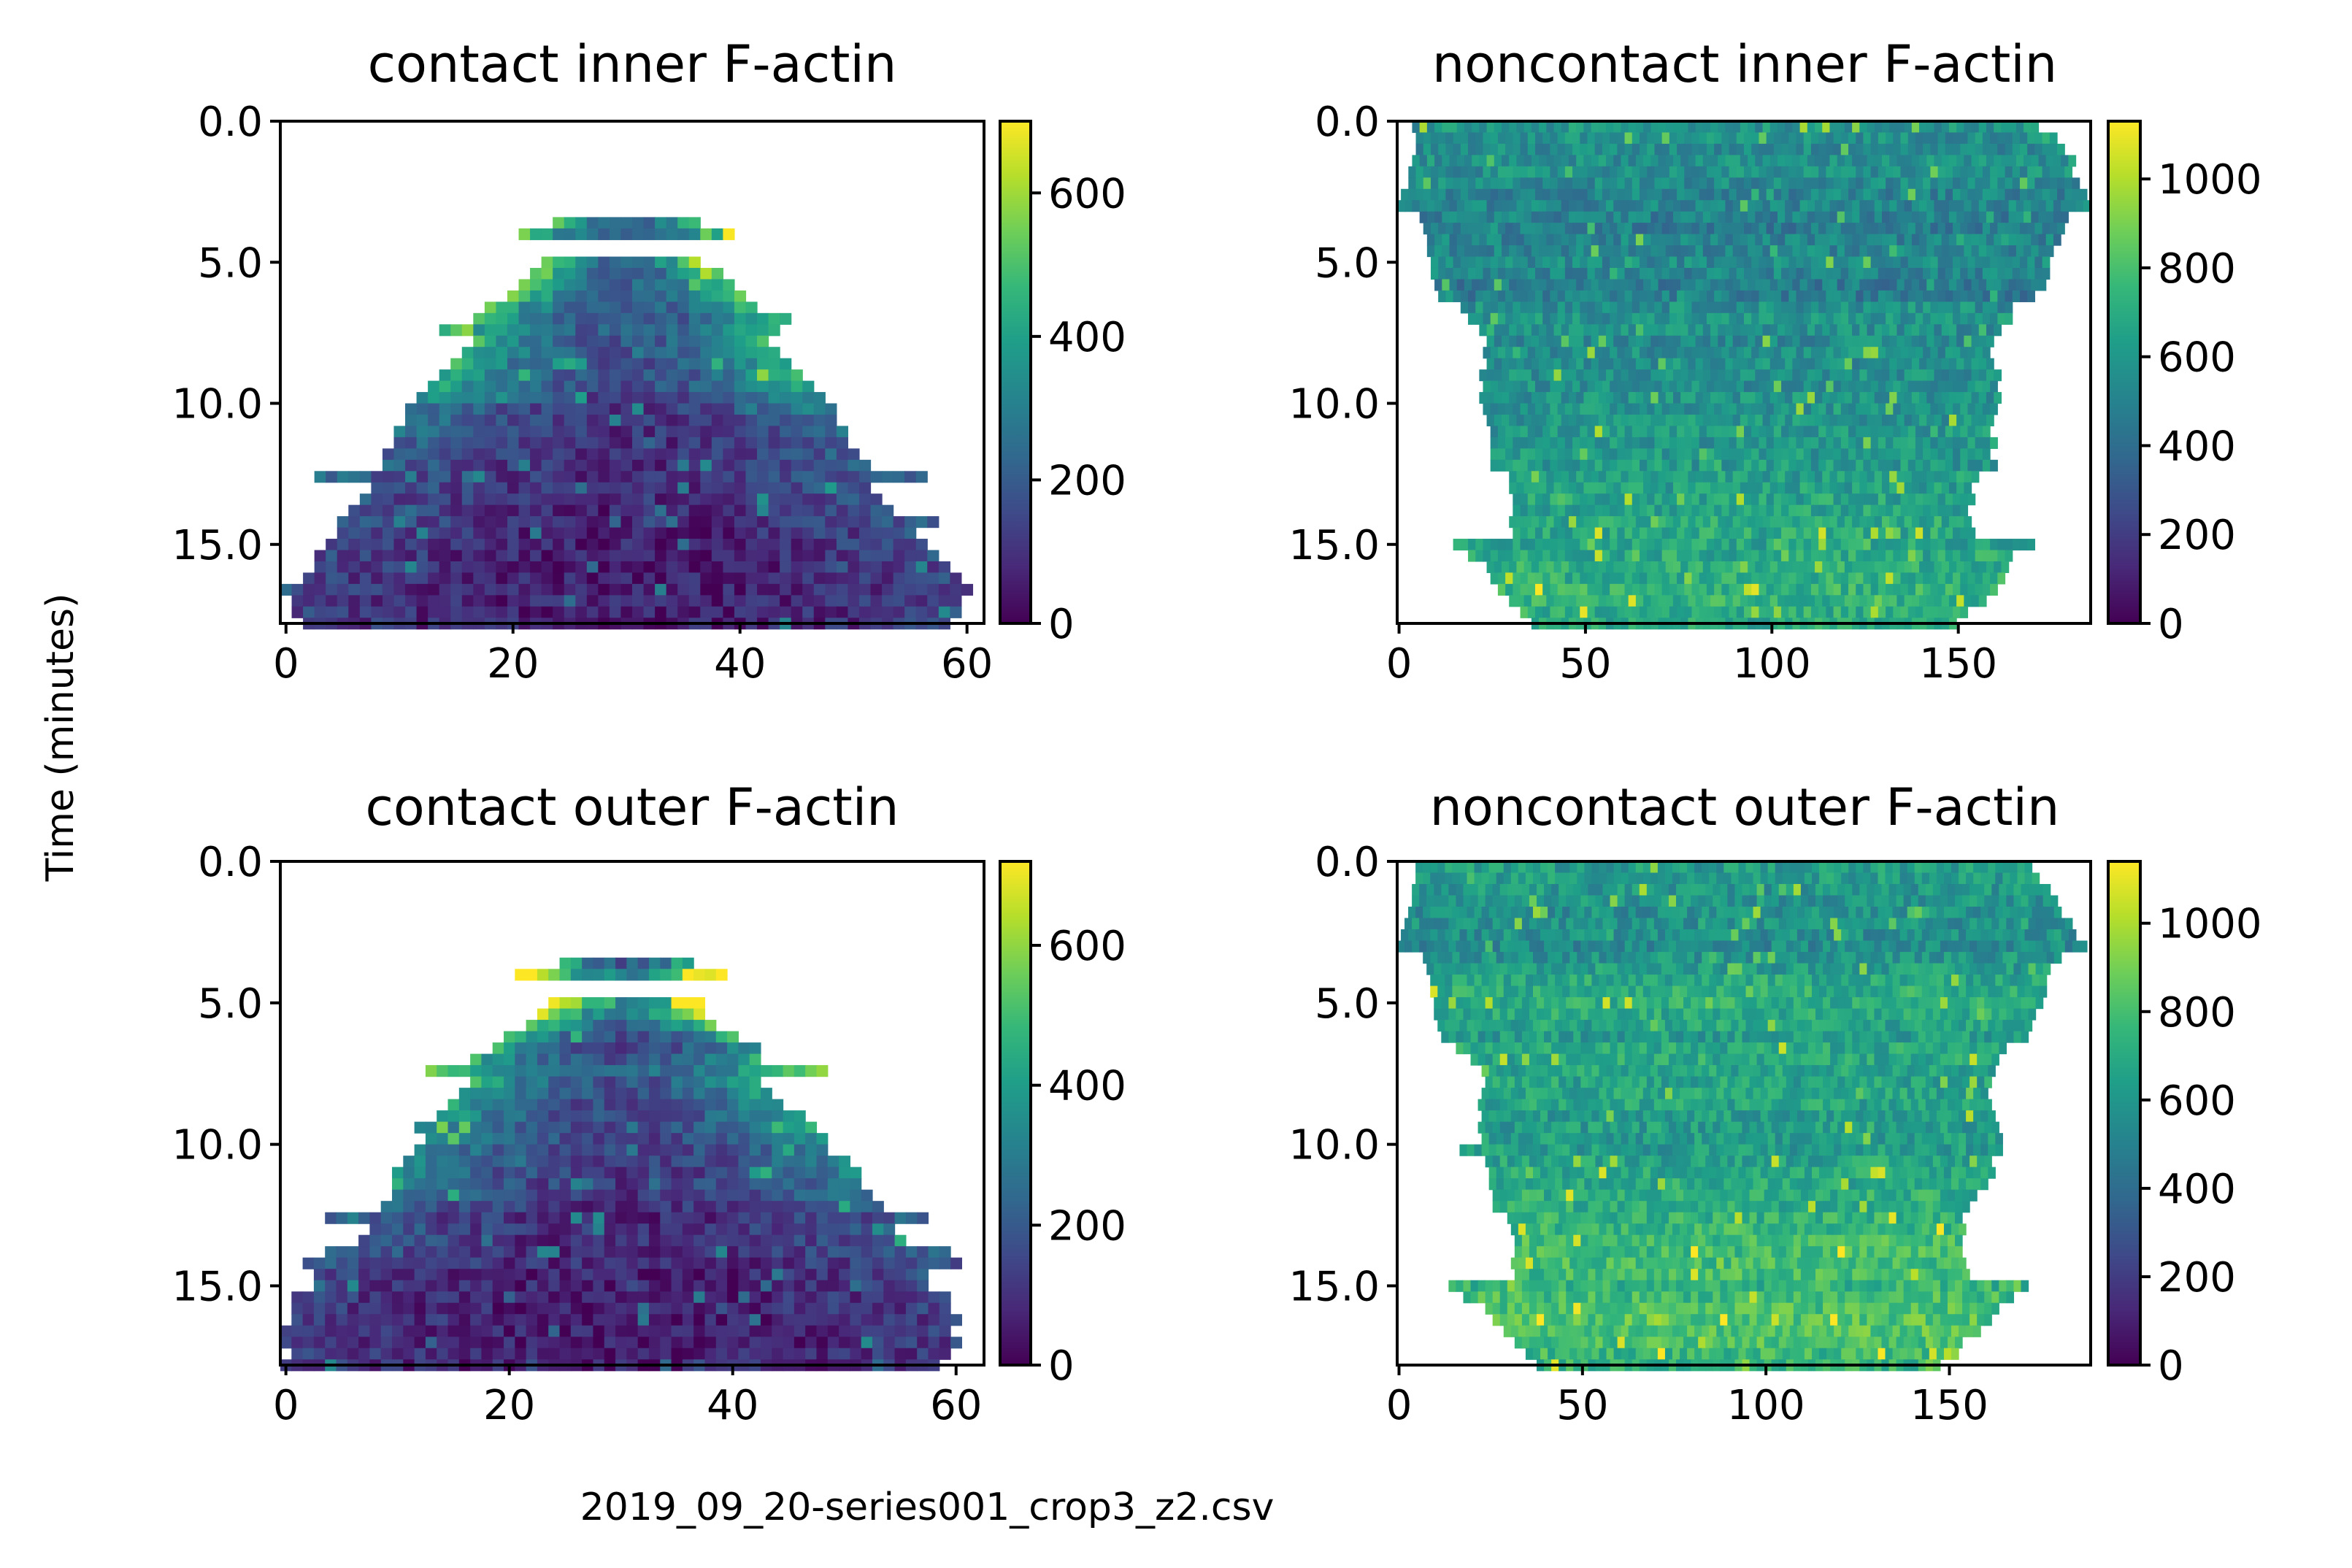 The width and height of the screenshot is (2352, 1568). I want to click on colorbar-tick-label: 200, so click(1087, 481).